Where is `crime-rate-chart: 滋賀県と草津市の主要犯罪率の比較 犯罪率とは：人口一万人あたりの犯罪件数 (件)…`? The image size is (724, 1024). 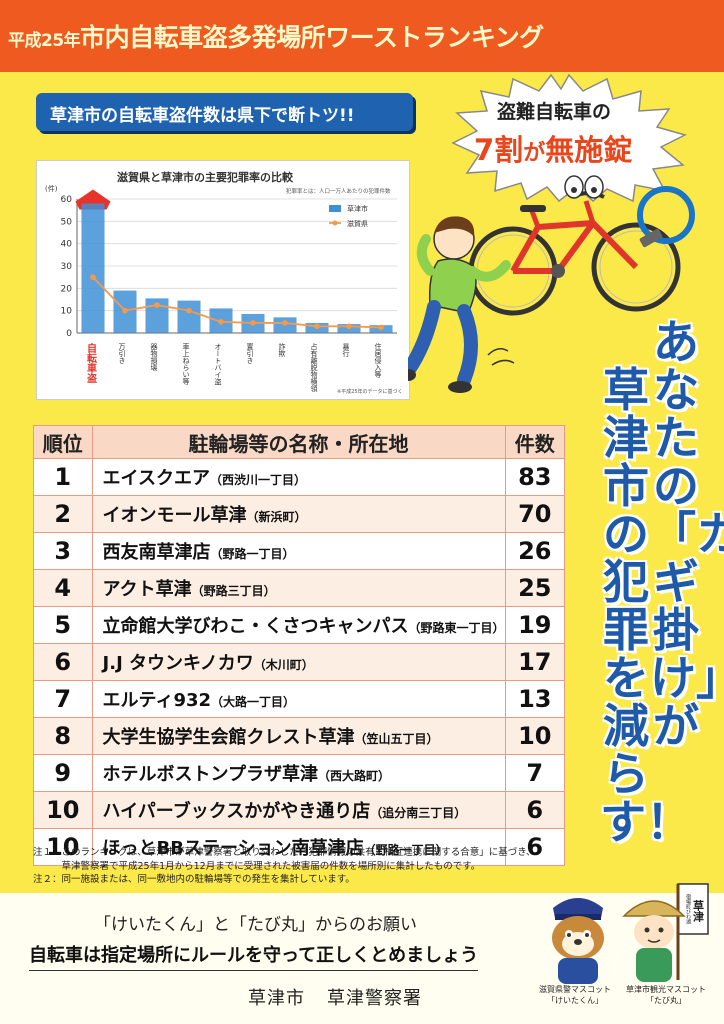 crime-rate-chart: 滋賀県と草津市の主要犯罪率の比較 犯罪率とは：人口一万人あたりの犯罪件数 (件)… is located at coordinates (224, 282).